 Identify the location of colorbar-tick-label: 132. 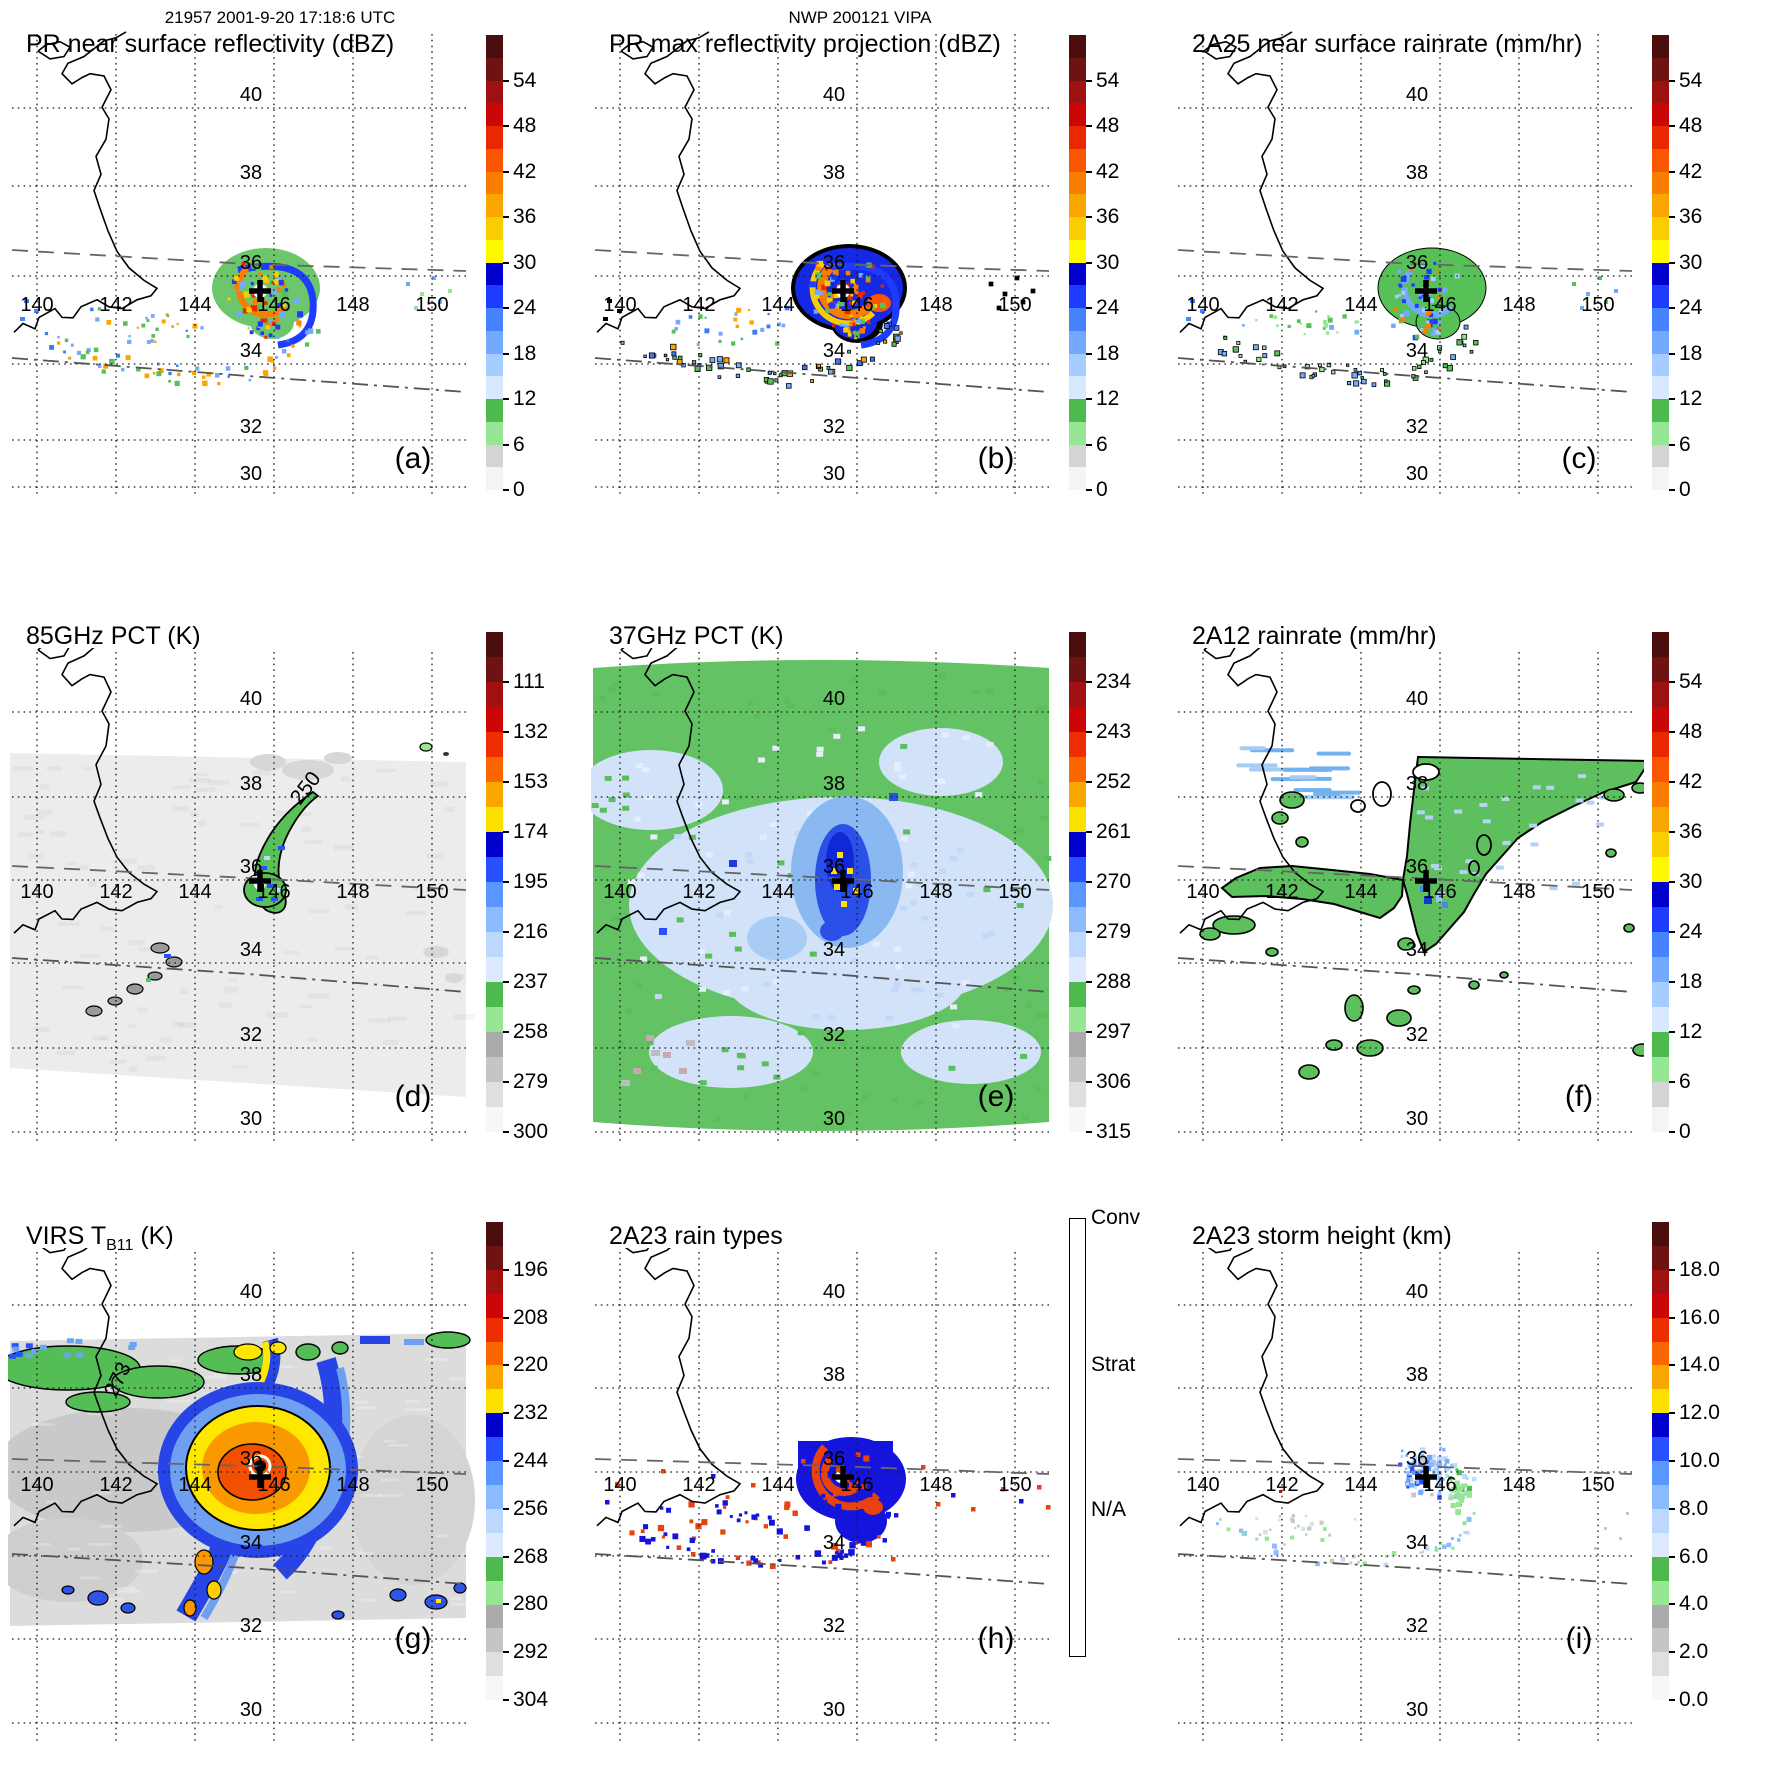
(531, 731).